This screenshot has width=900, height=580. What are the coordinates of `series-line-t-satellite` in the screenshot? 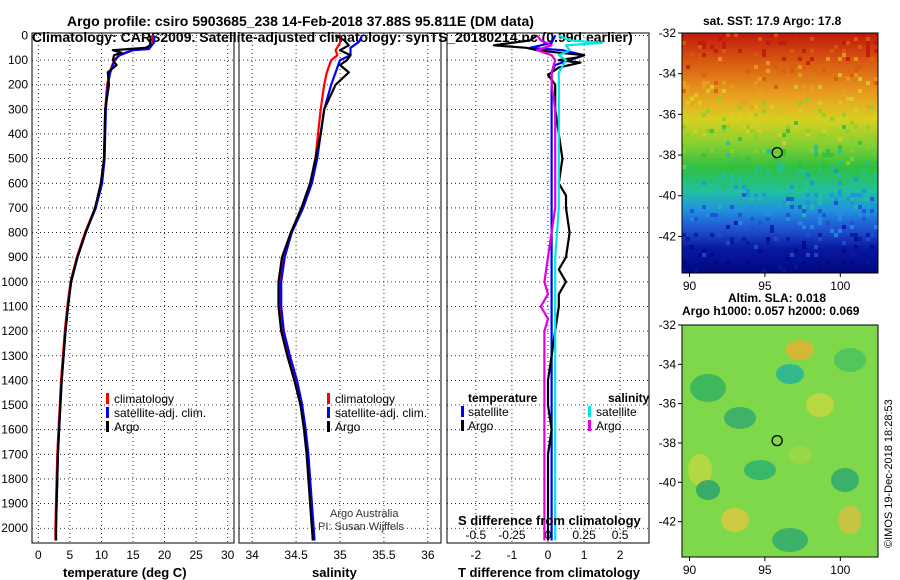 It's located at (557, 288).